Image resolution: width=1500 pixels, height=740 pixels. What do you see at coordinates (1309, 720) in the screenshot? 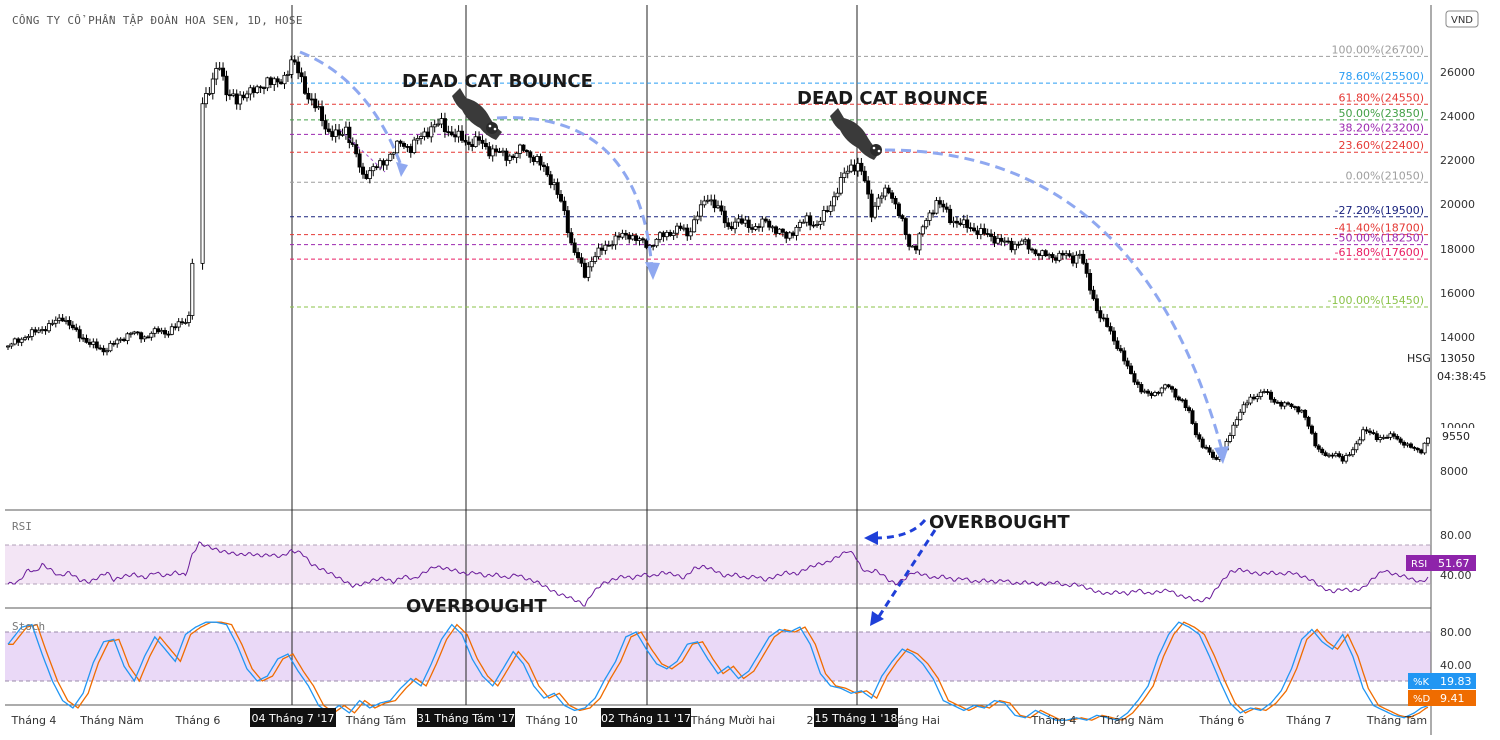
I see `time-tick: Tháng 7` at bounding box center [1309, 720].